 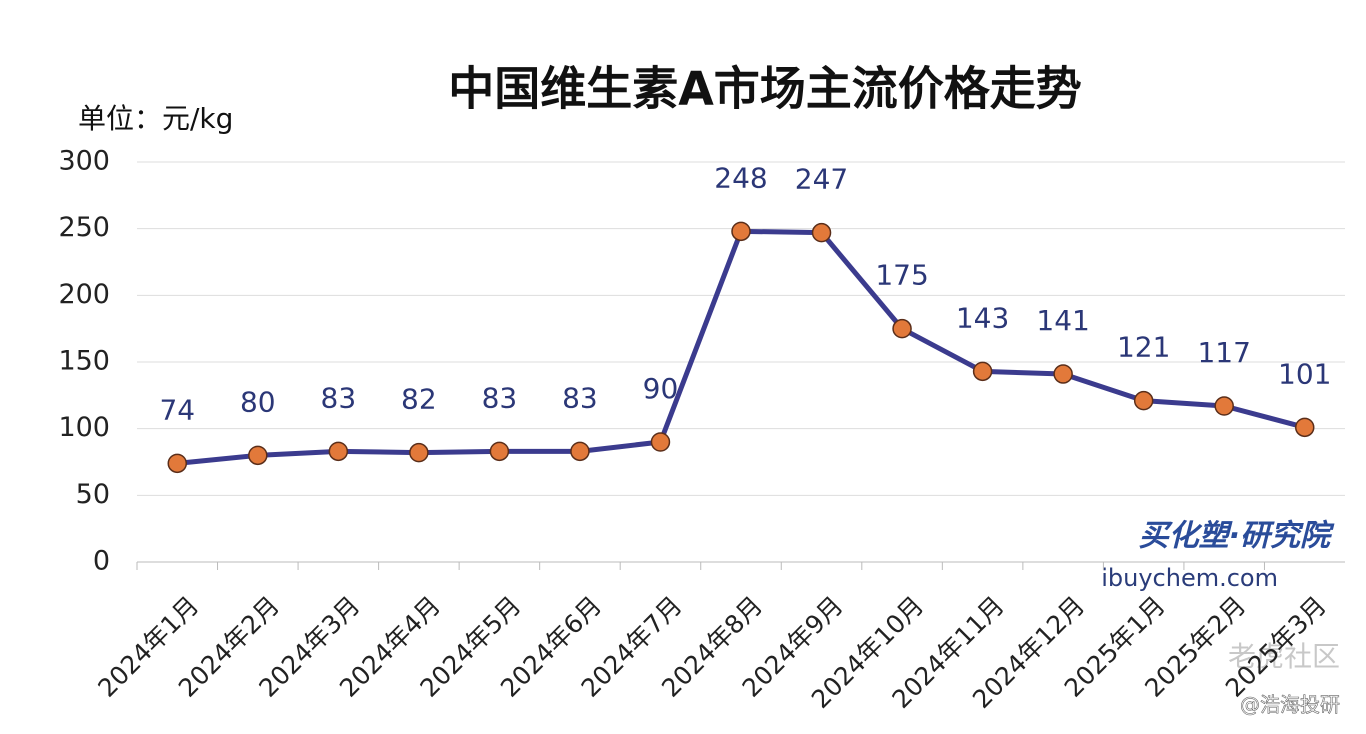 I want to click on data-label: 143, so click(x=982, y=317).